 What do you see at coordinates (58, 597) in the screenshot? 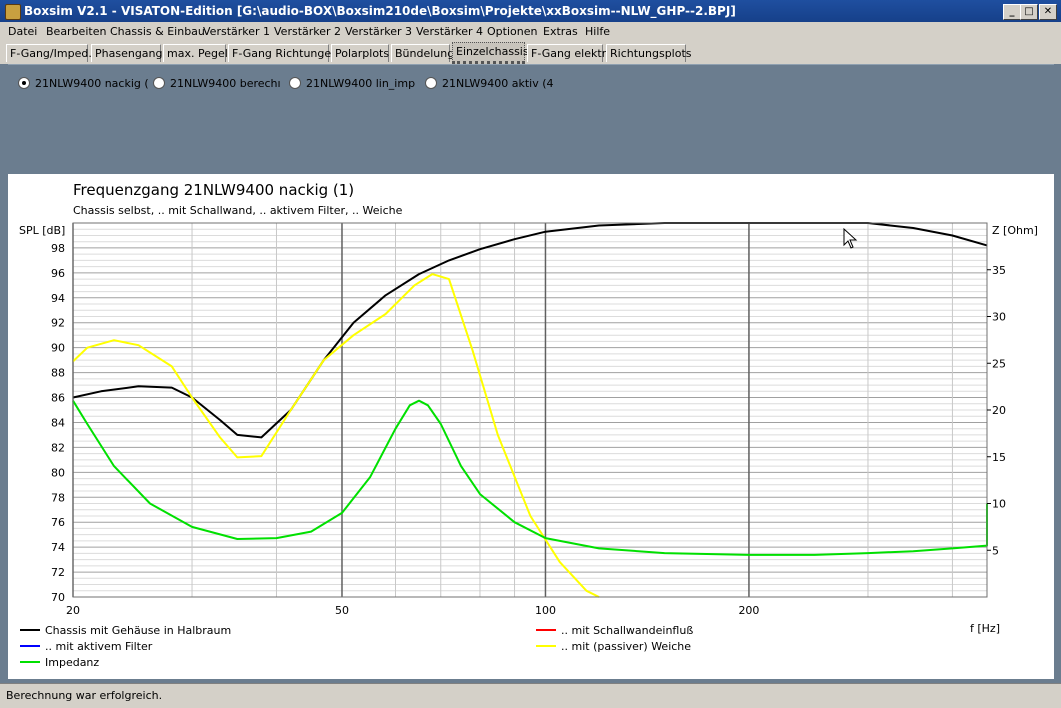
I see `y-tick-label: 70` at bounding box center [58, 597].